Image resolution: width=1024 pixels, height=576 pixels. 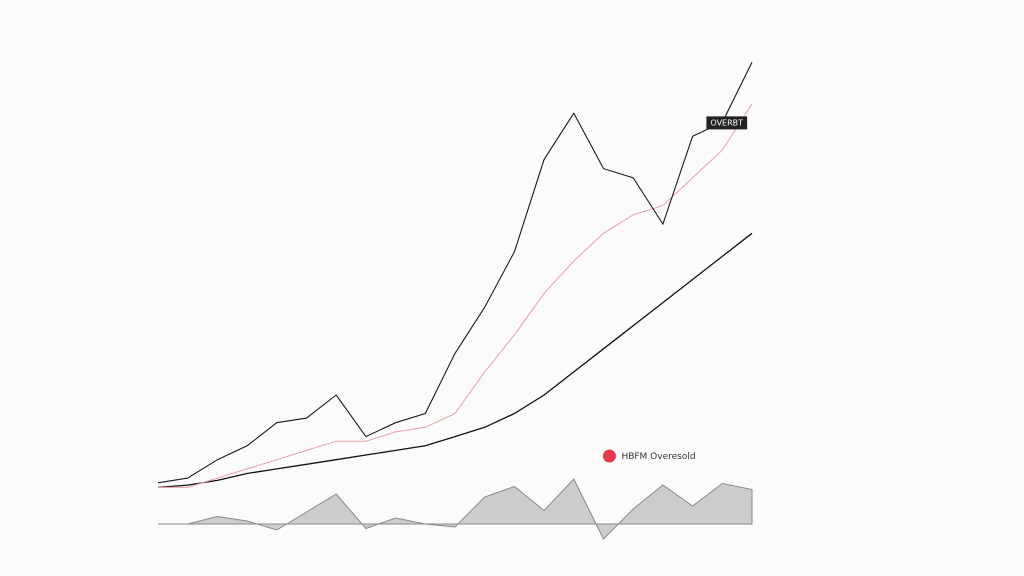 I want to click on overbought-tag-background, so click(x=727, y=123).